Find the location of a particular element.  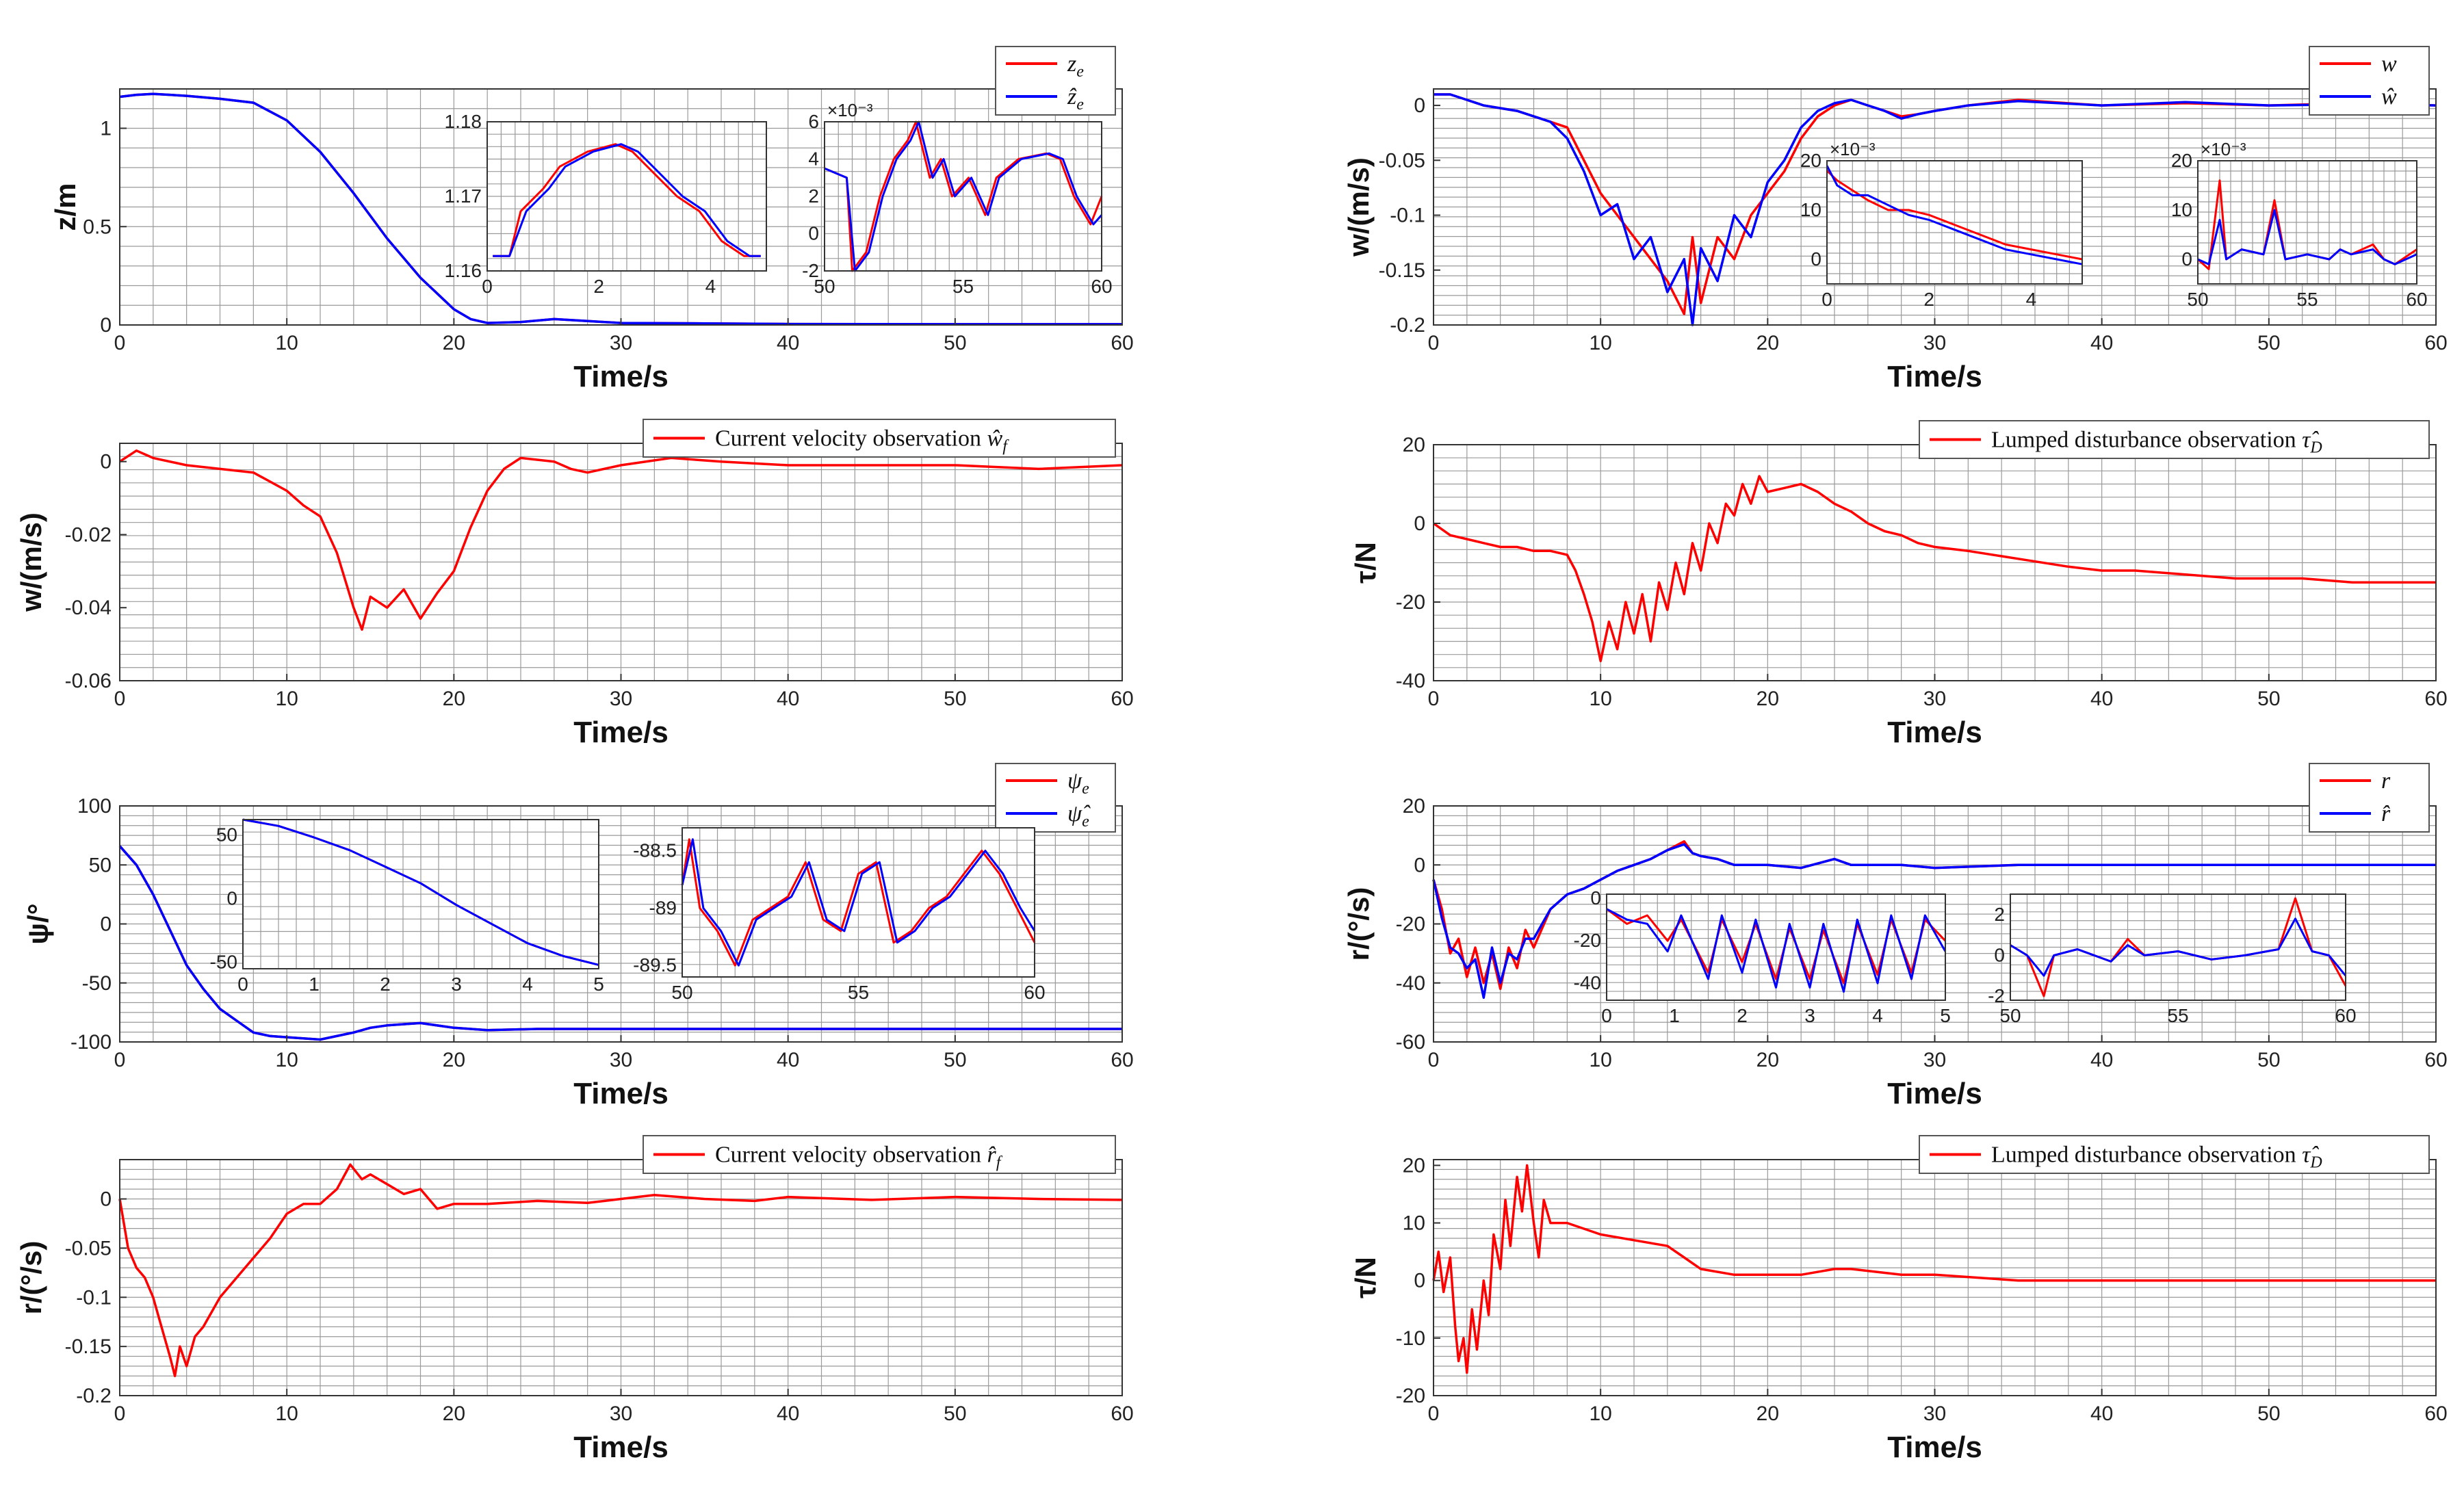

chart-psi-legend-label: ψe is located at coordinates (1078, 783).